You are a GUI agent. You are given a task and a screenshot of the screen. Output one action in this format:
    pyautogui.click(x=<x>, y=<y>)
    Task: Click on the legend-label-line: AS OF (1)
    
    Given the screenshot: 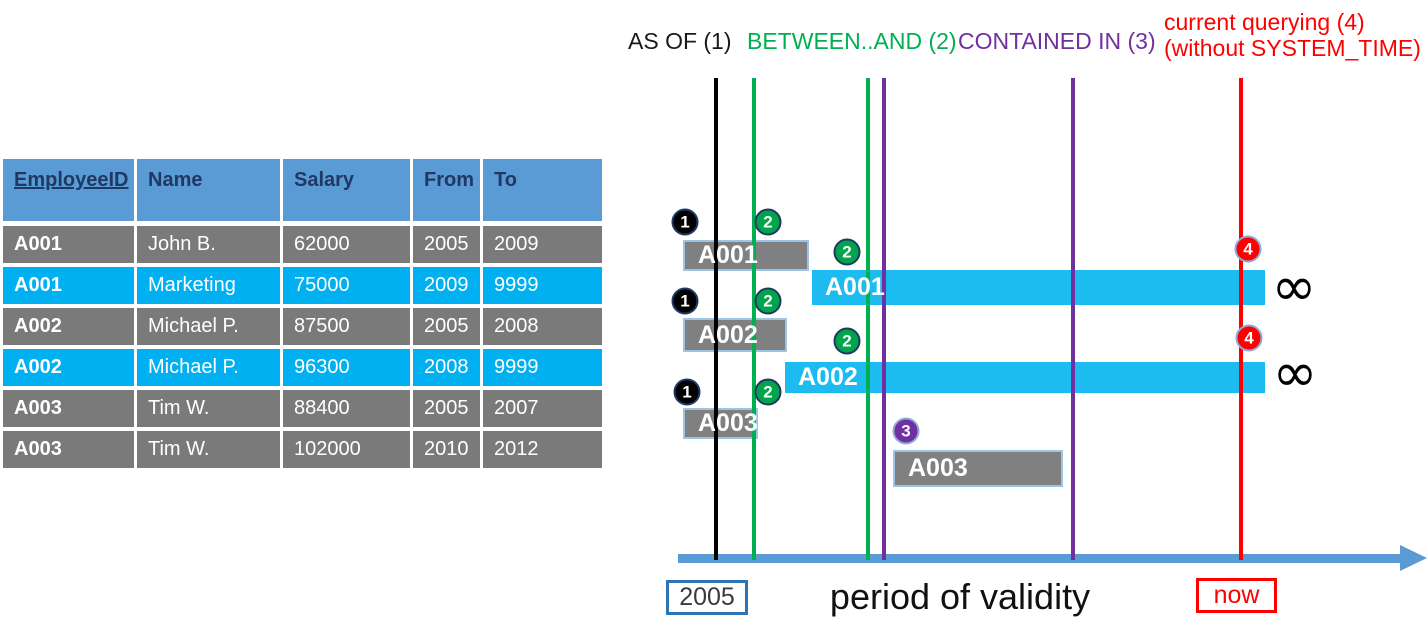 What is the action you would take?
    pyautogui.click(x=680, y=41)
    